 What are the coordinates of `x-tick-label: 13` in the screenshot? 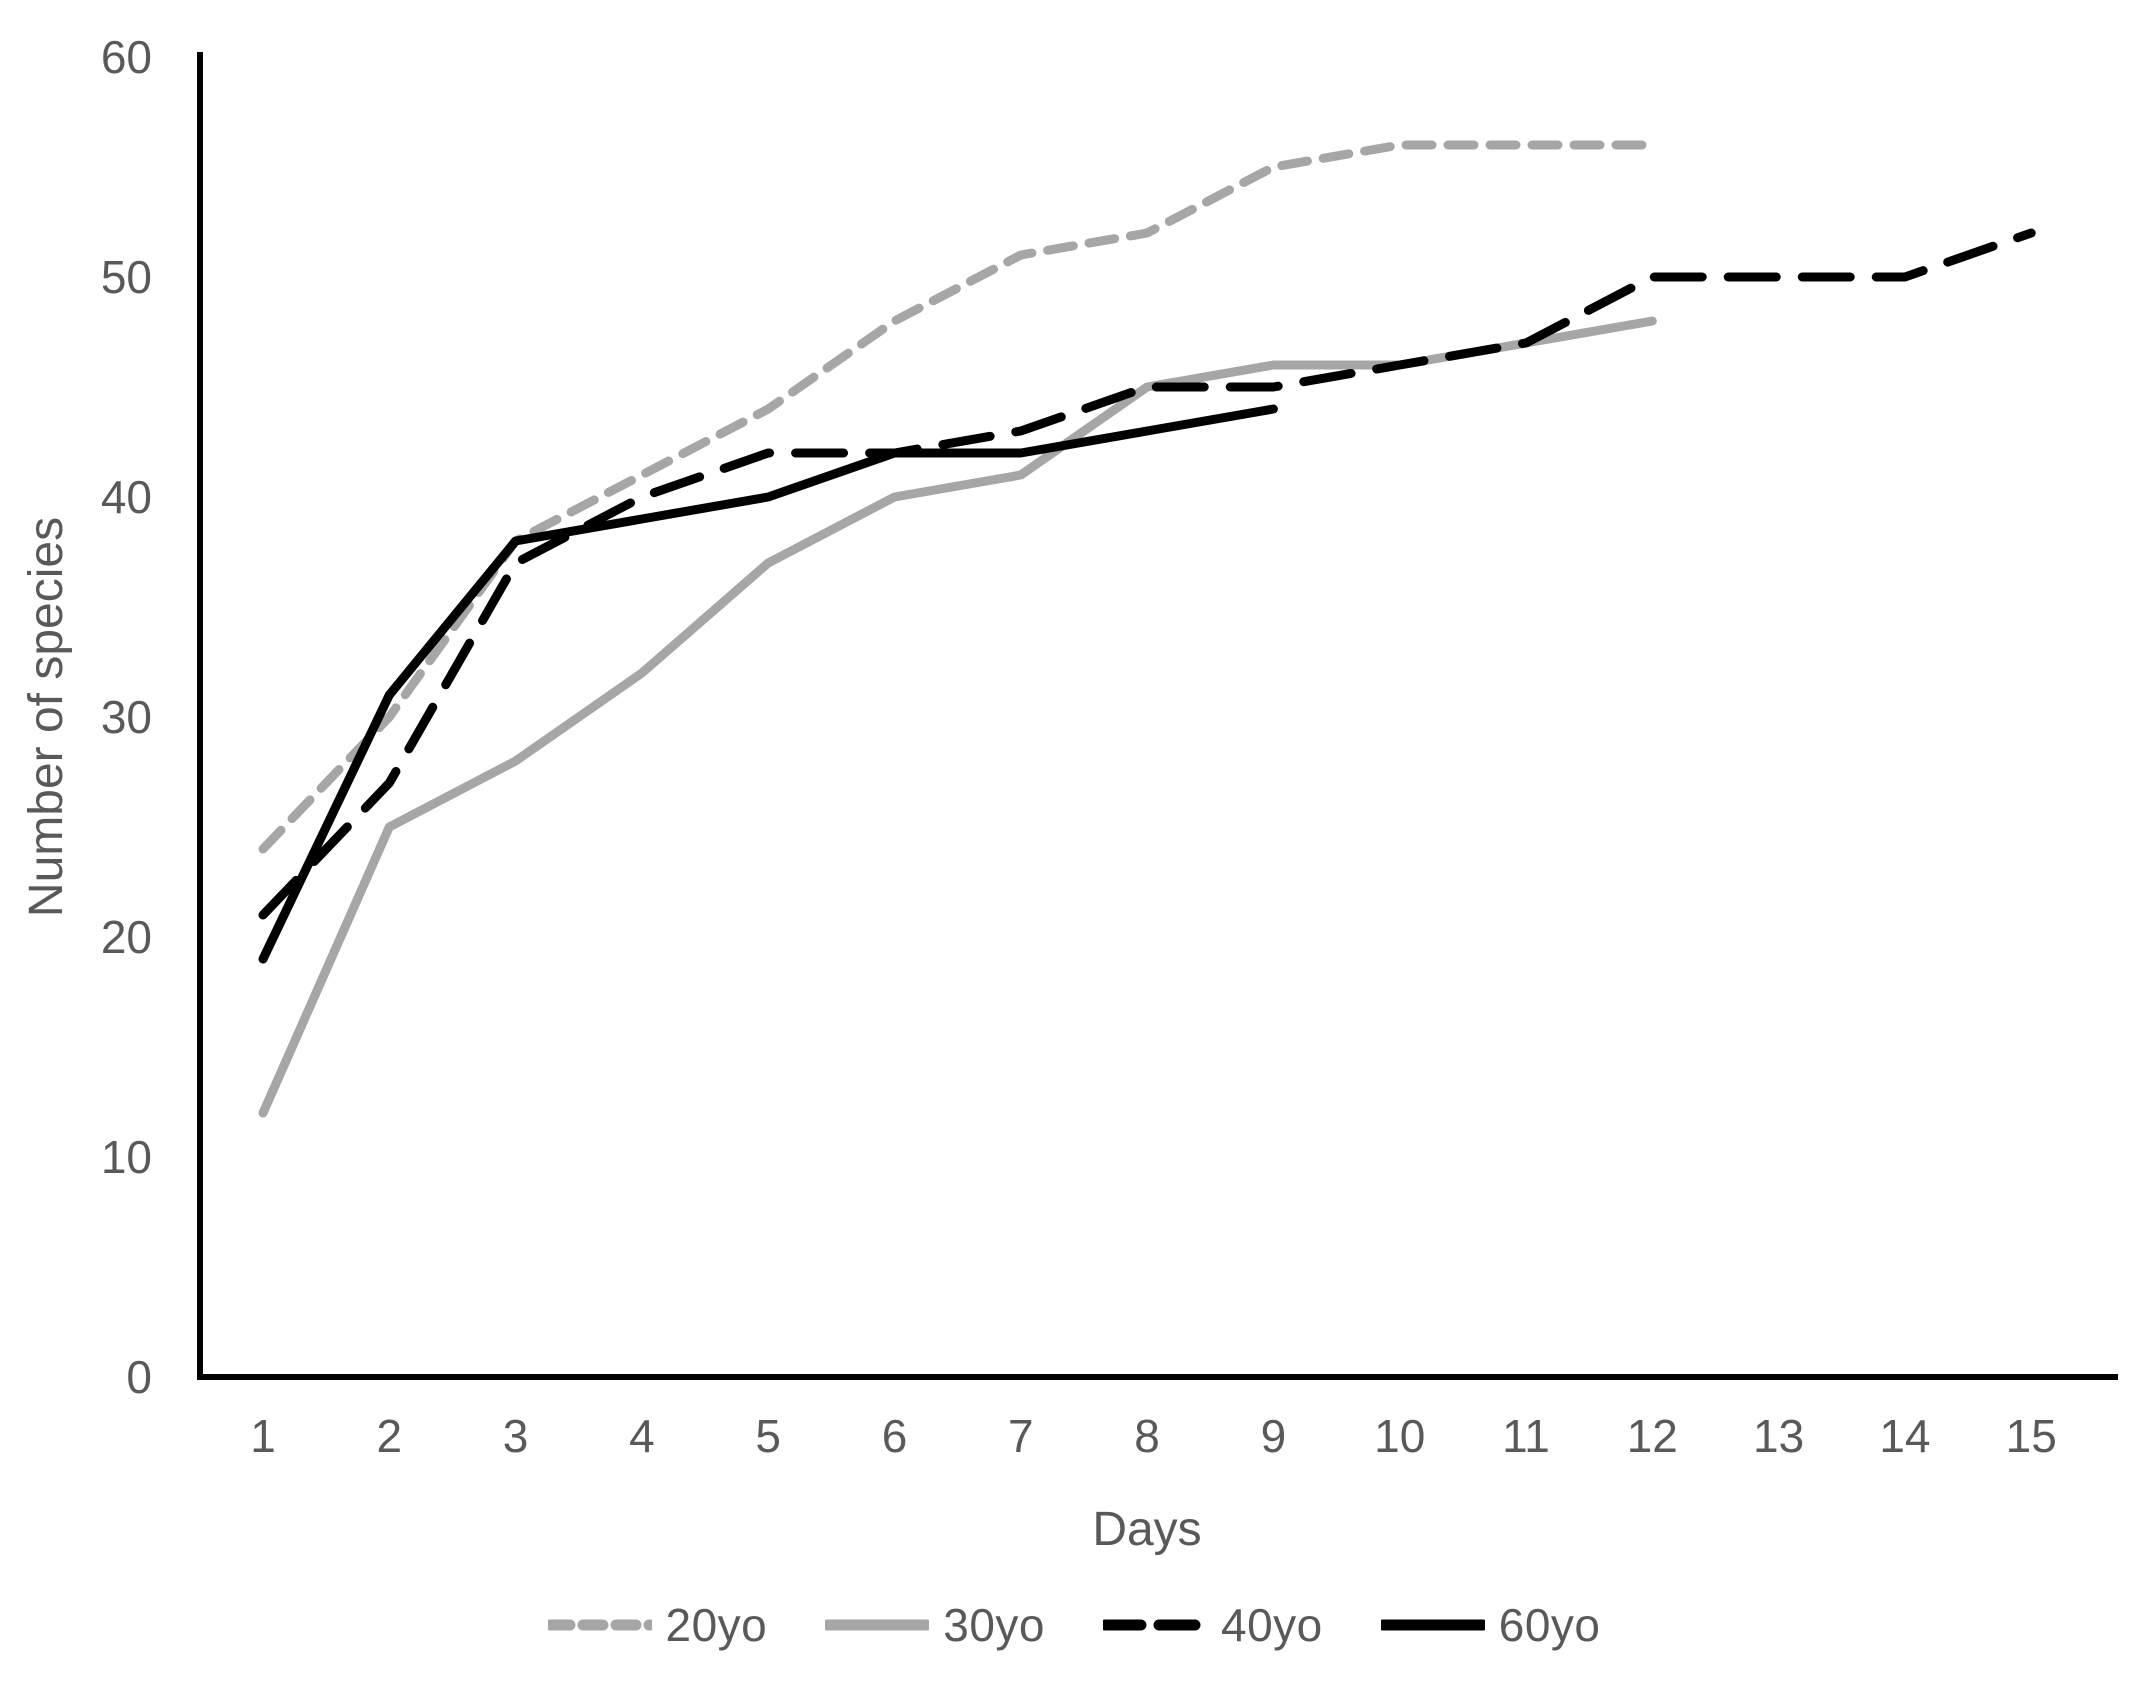 It's located at (1778, 1436).